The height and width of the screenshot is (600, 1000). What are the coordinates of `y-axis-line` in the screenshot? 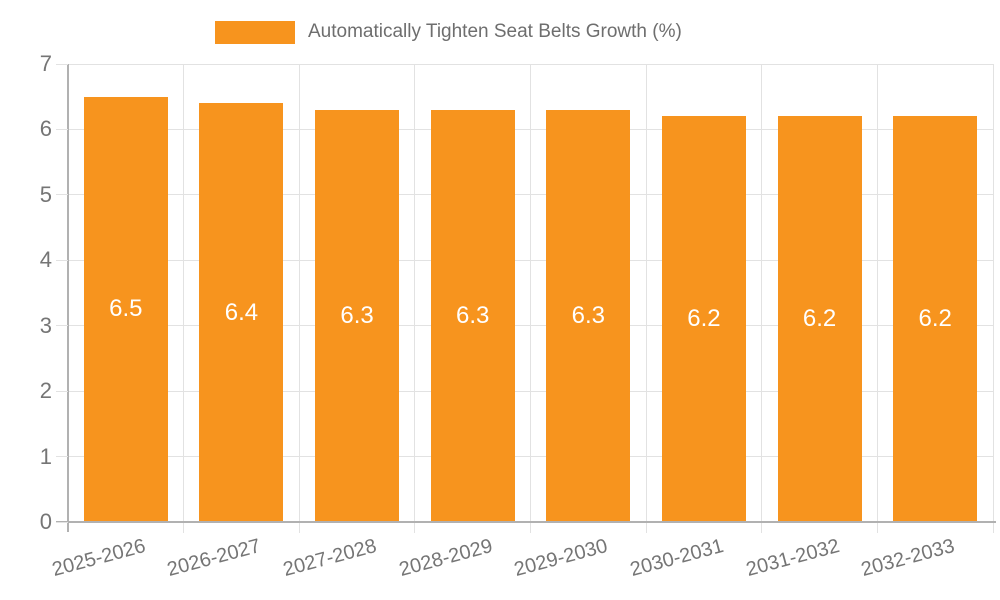 It's located at (68, 298).